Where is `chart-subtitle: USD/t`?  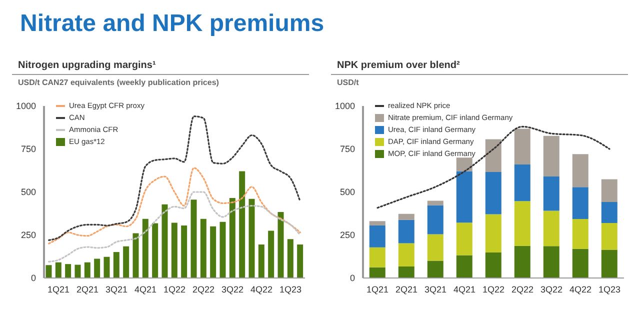 chart-subtitle: USD/t is located at coordinates (348, 83).